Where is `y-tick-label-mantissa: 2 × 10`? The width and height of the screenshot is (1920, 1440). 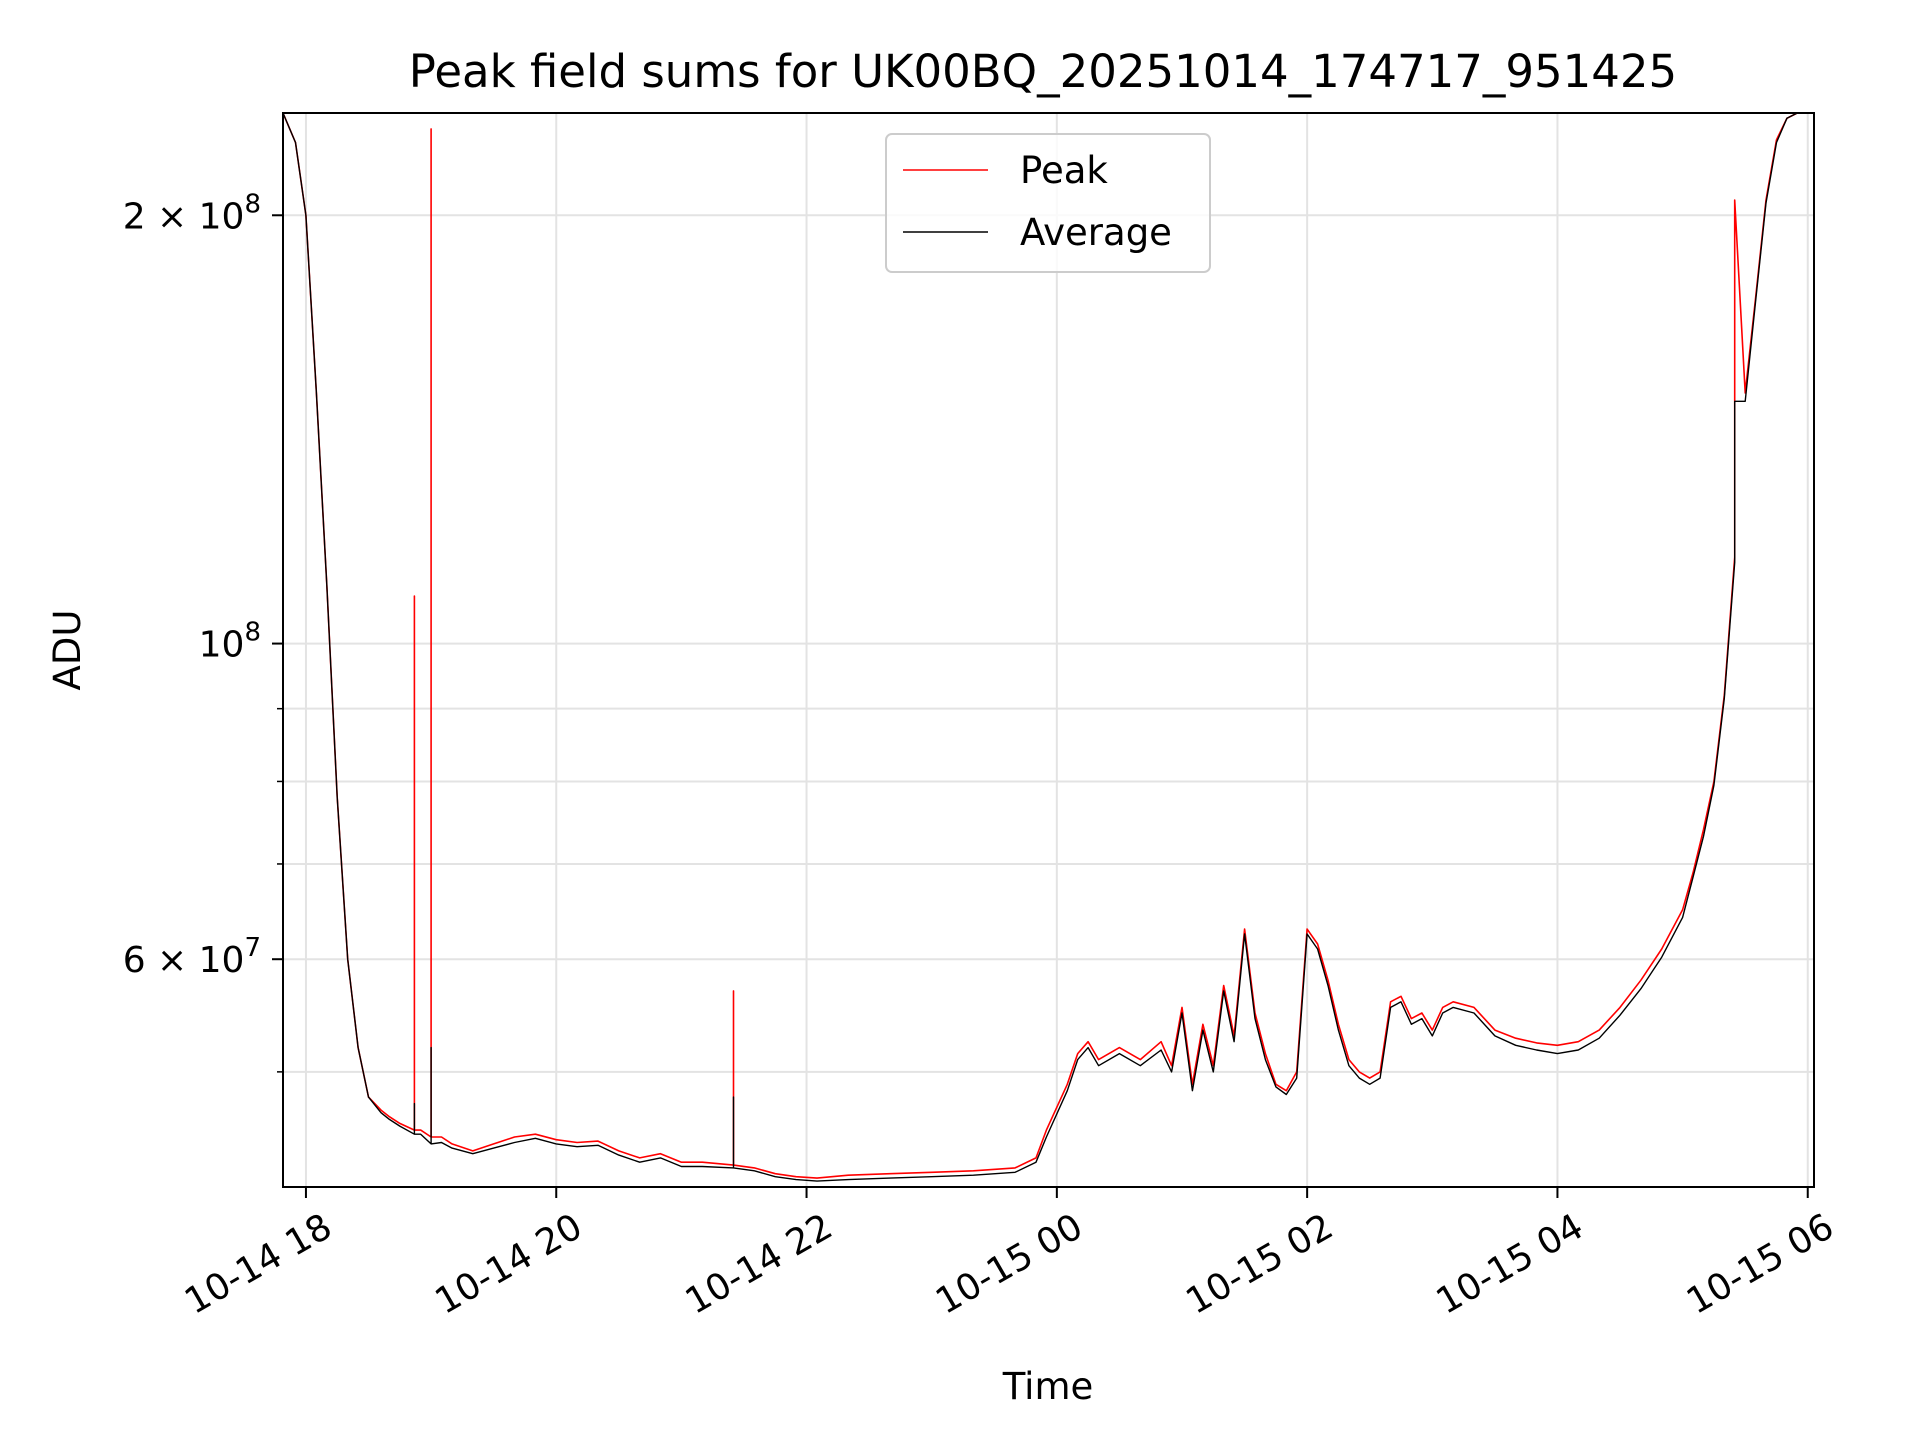
y-tick-label-mantissa: 2 × 10 is located at coordinates (184, 216).